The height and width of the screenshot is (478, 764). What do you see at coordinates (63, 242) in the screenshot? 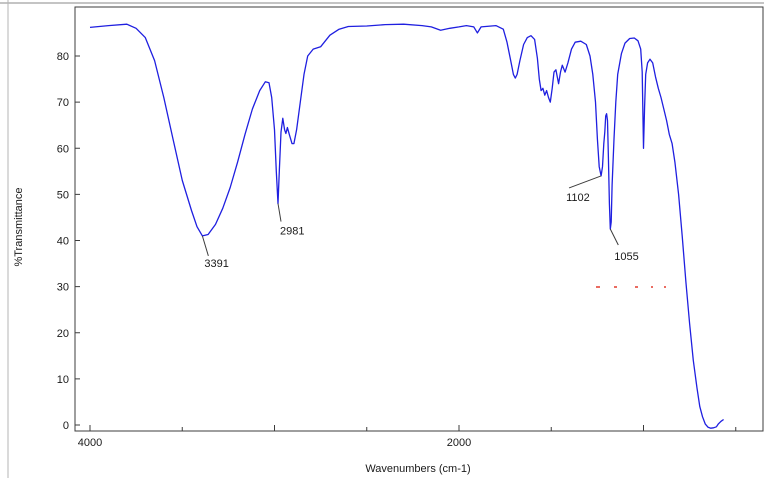
I see `y-tick-label: 40` at bounding box center [63, 242].